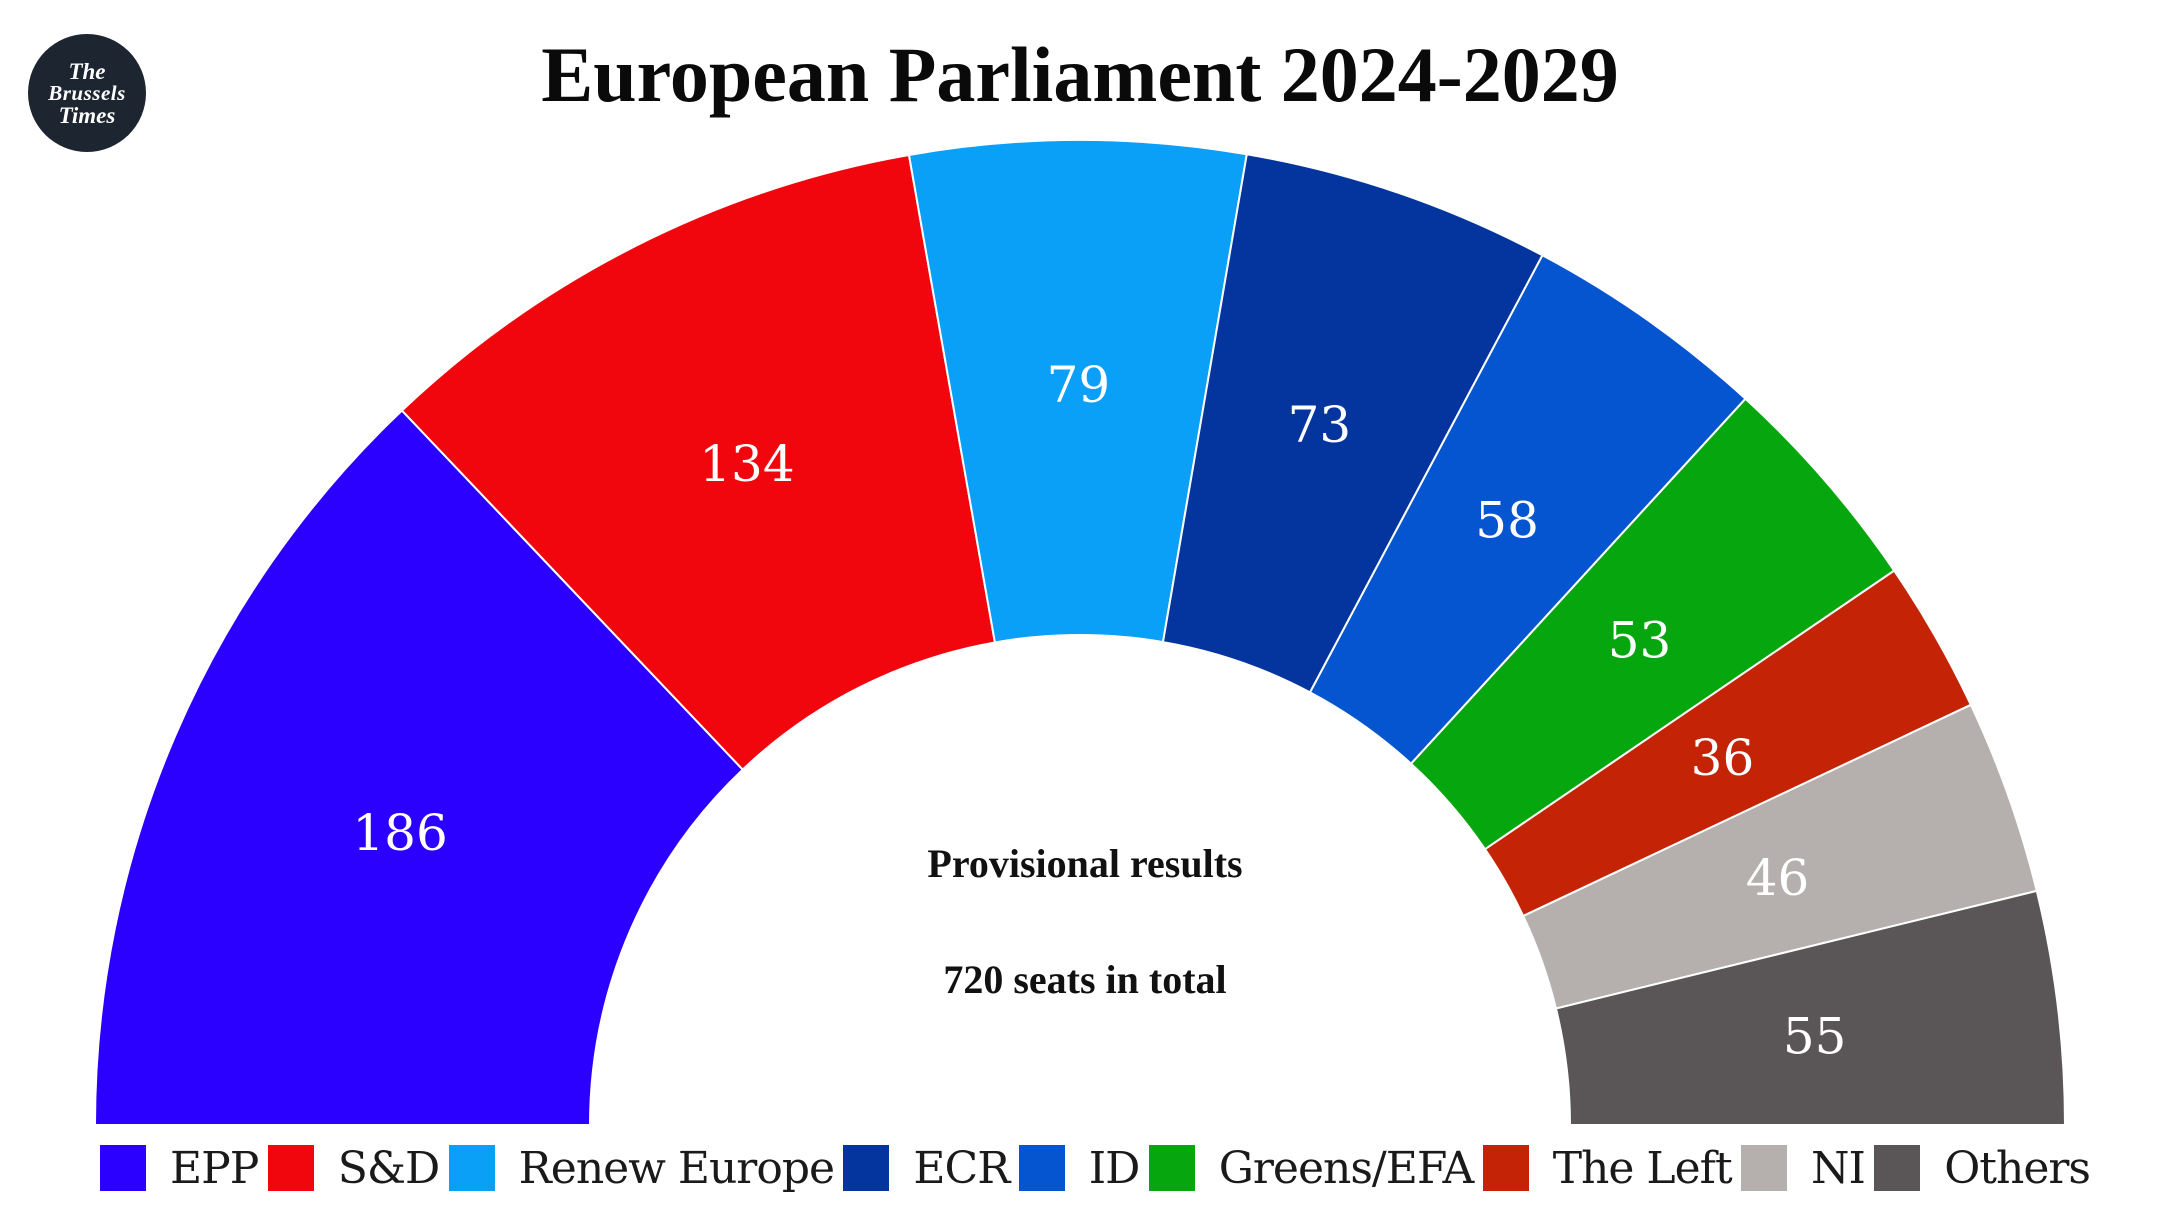  I want to click on legend-item-the-left: The Left, so click(1607, 1168).